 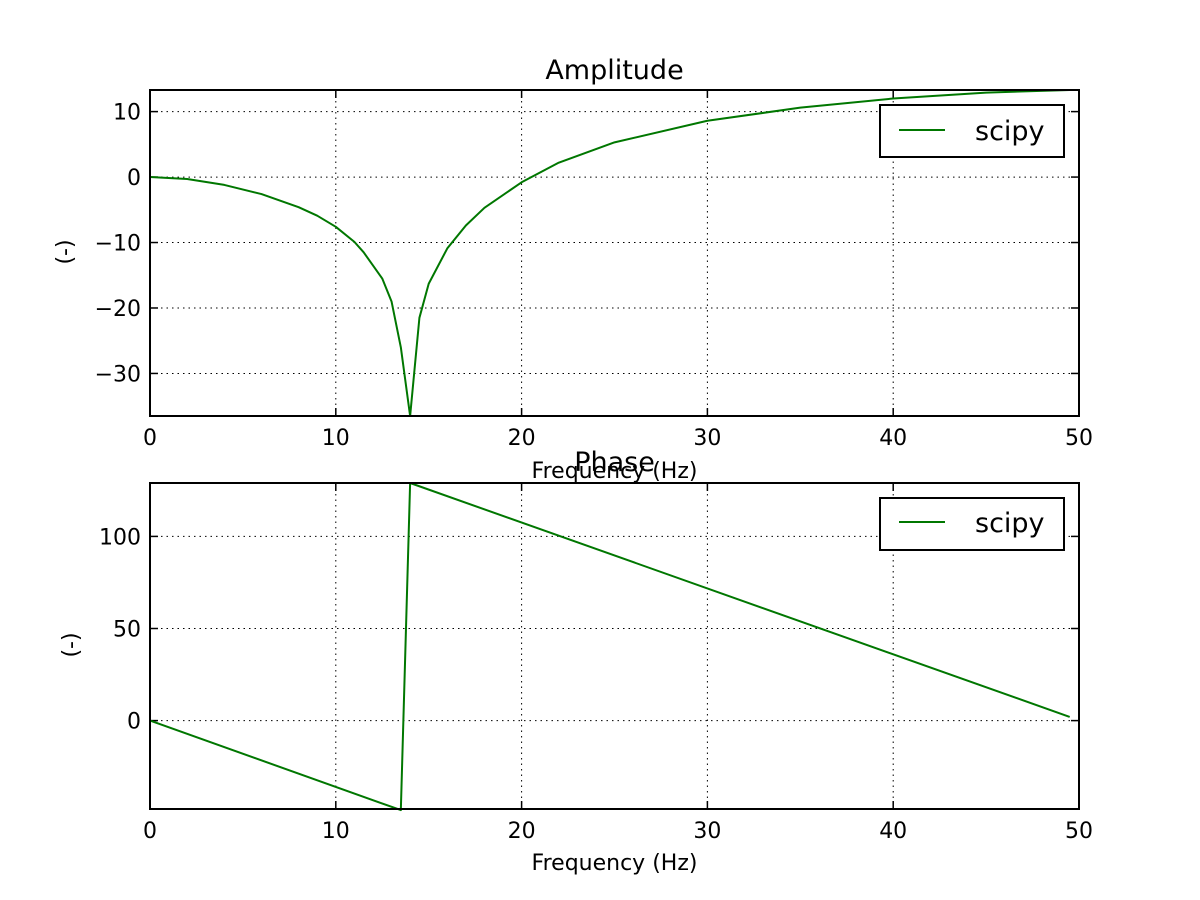 I want to click on phase-x-tick-label: 40, so click(x=893, y=831).